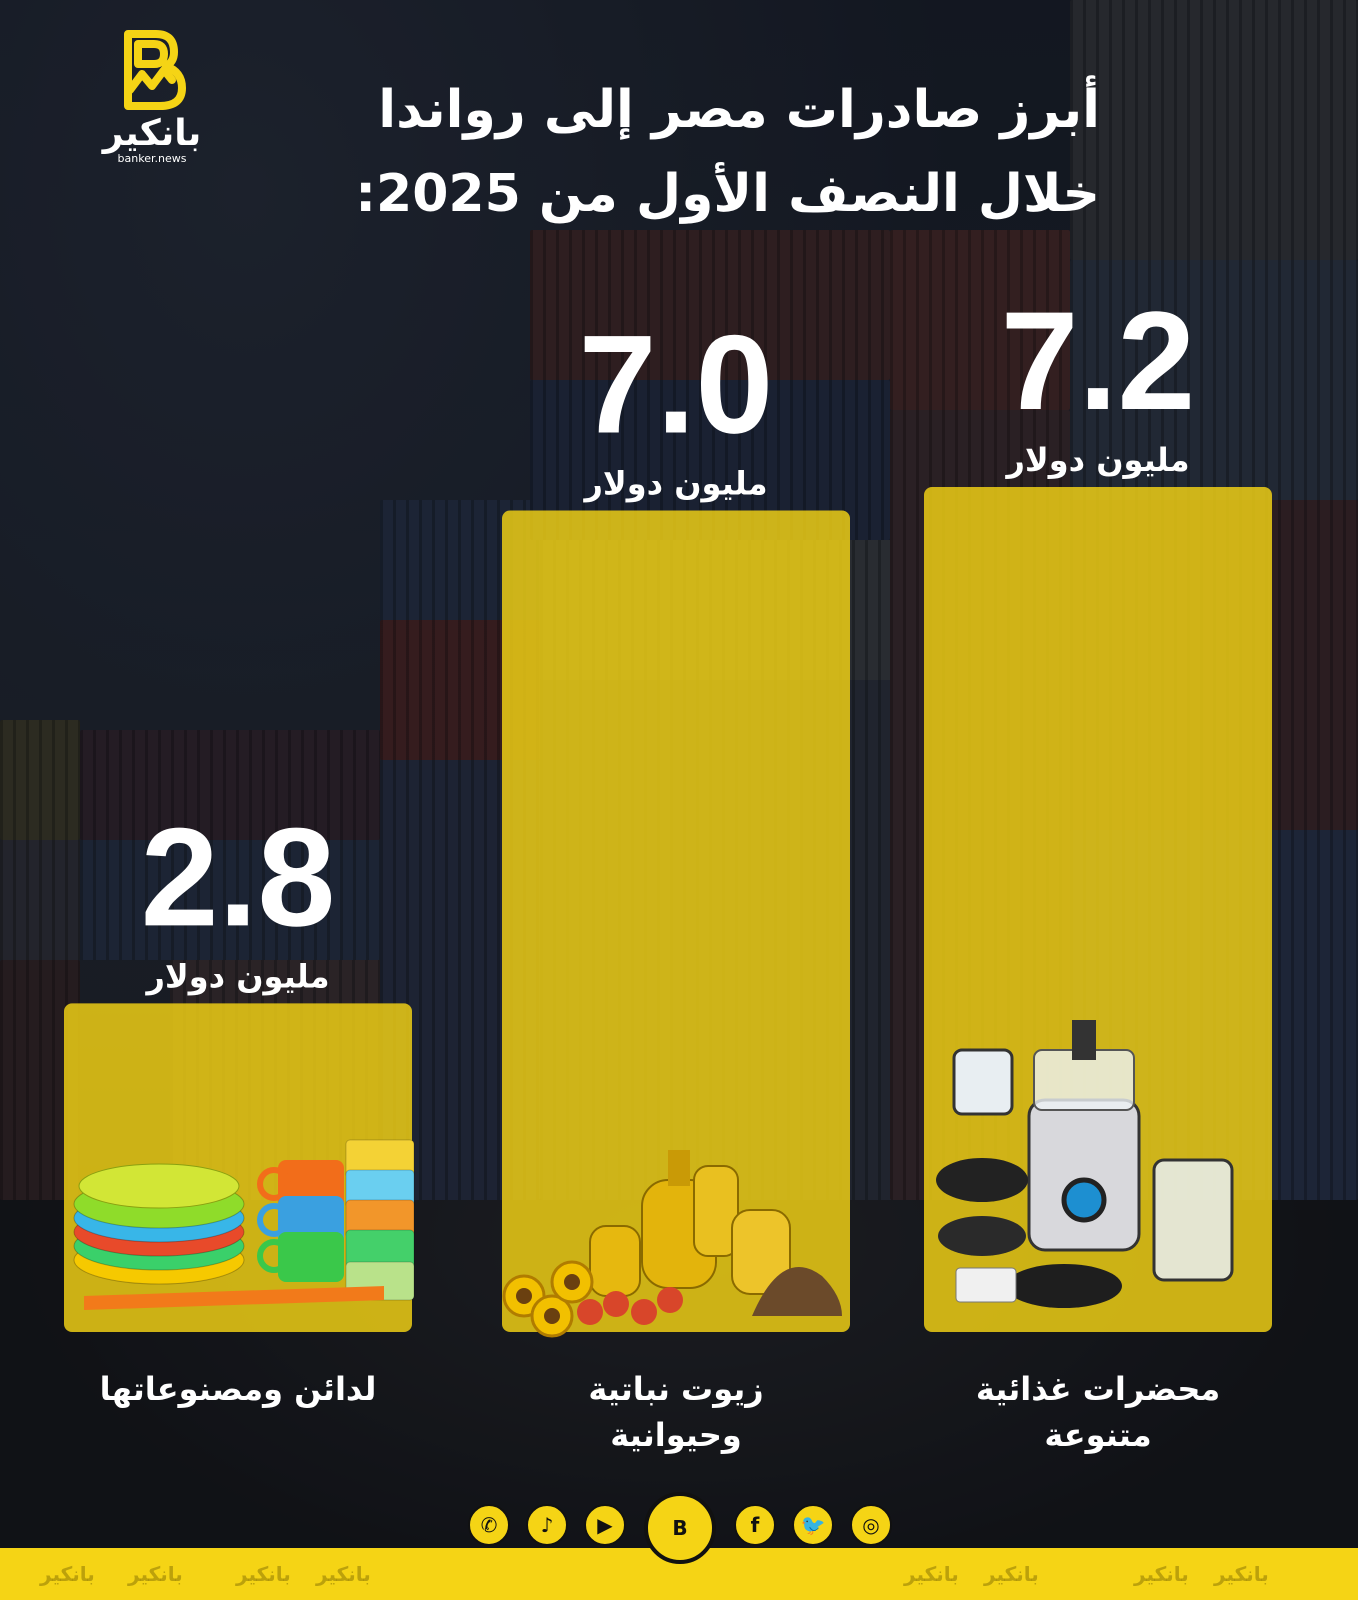  Describe the element at coordinates (244, 1224) in the screenshot. I see `plastic-ware-icon` at that location.